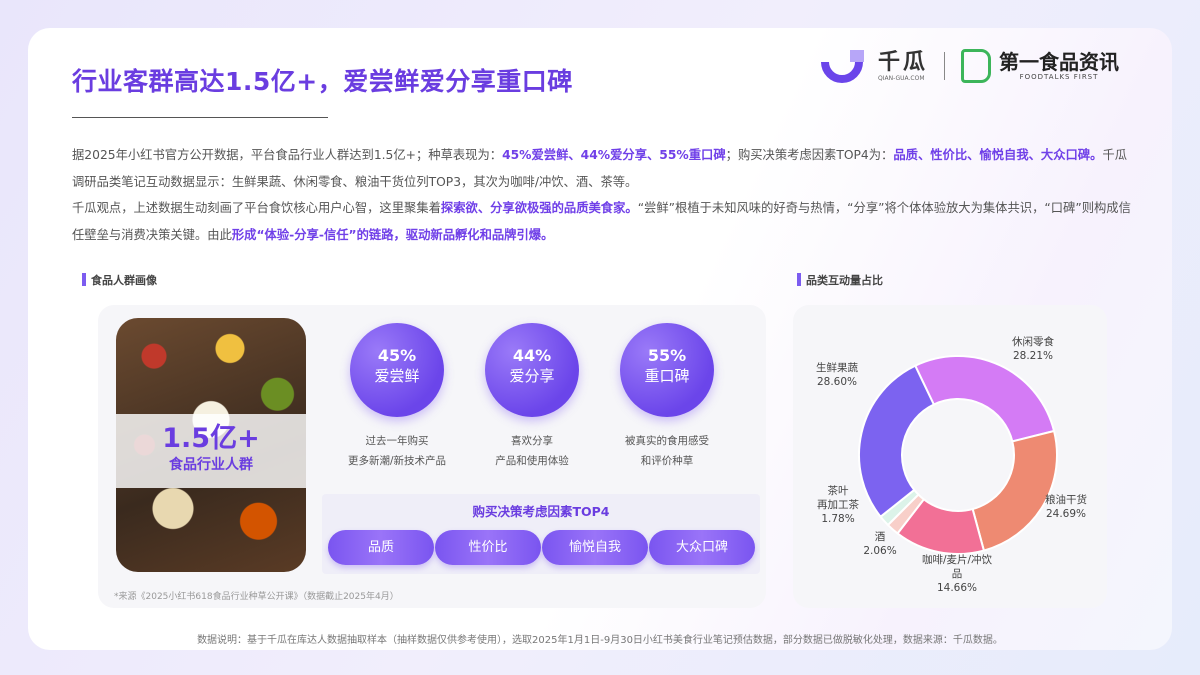 Image resolution: width=1200 pixels, height=675 pixels. I want to click on stat-pct: 44%, so click(532, 355).